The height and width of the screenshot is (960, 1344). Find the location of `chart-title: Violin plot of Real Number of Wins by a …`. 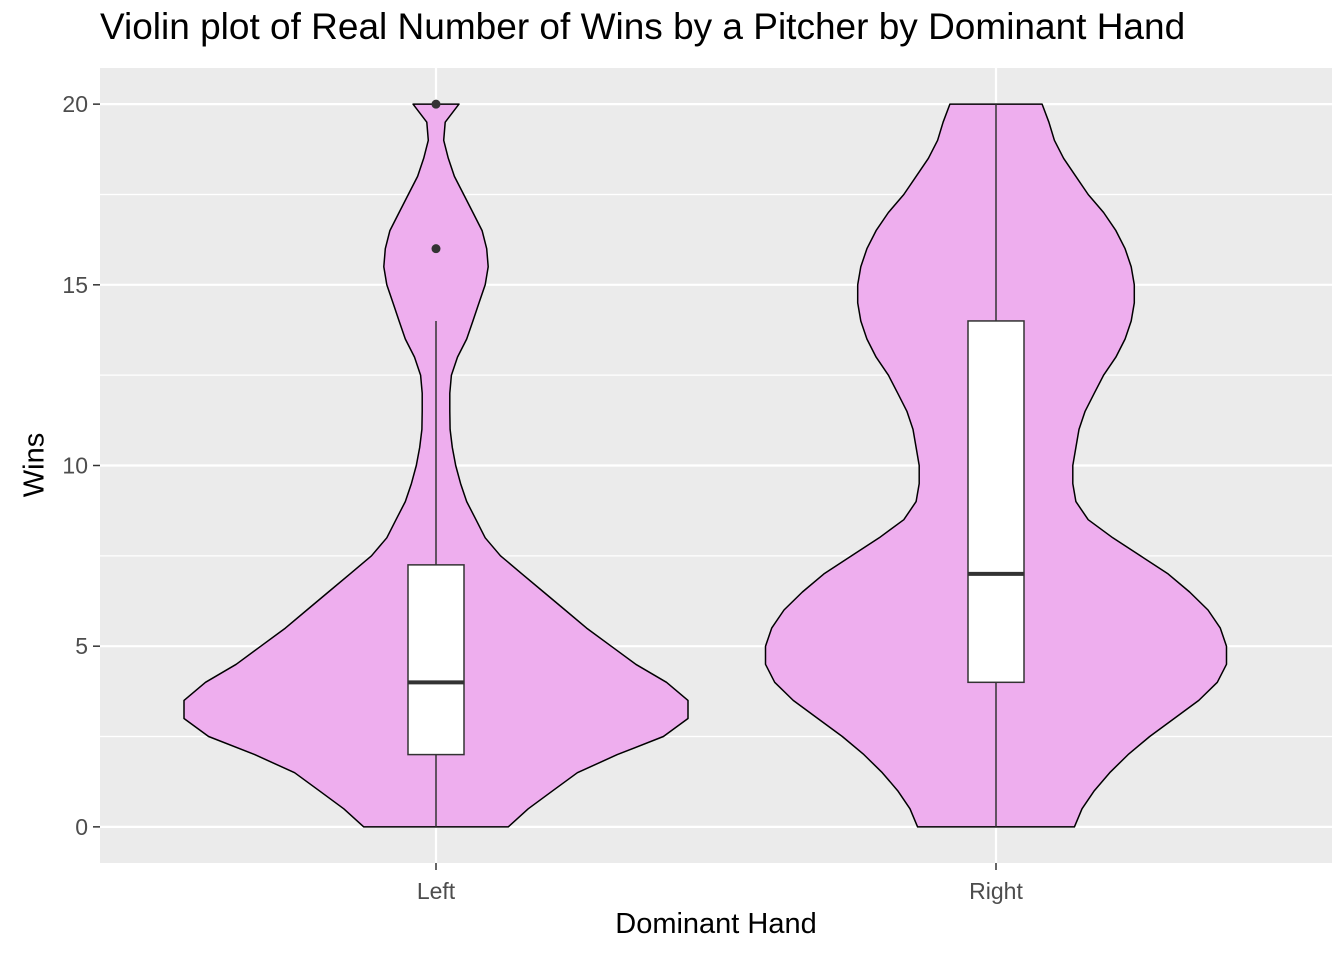

chart-title: Violin plot of Real Number of Wins by a … is located at coordinates (643, 26).